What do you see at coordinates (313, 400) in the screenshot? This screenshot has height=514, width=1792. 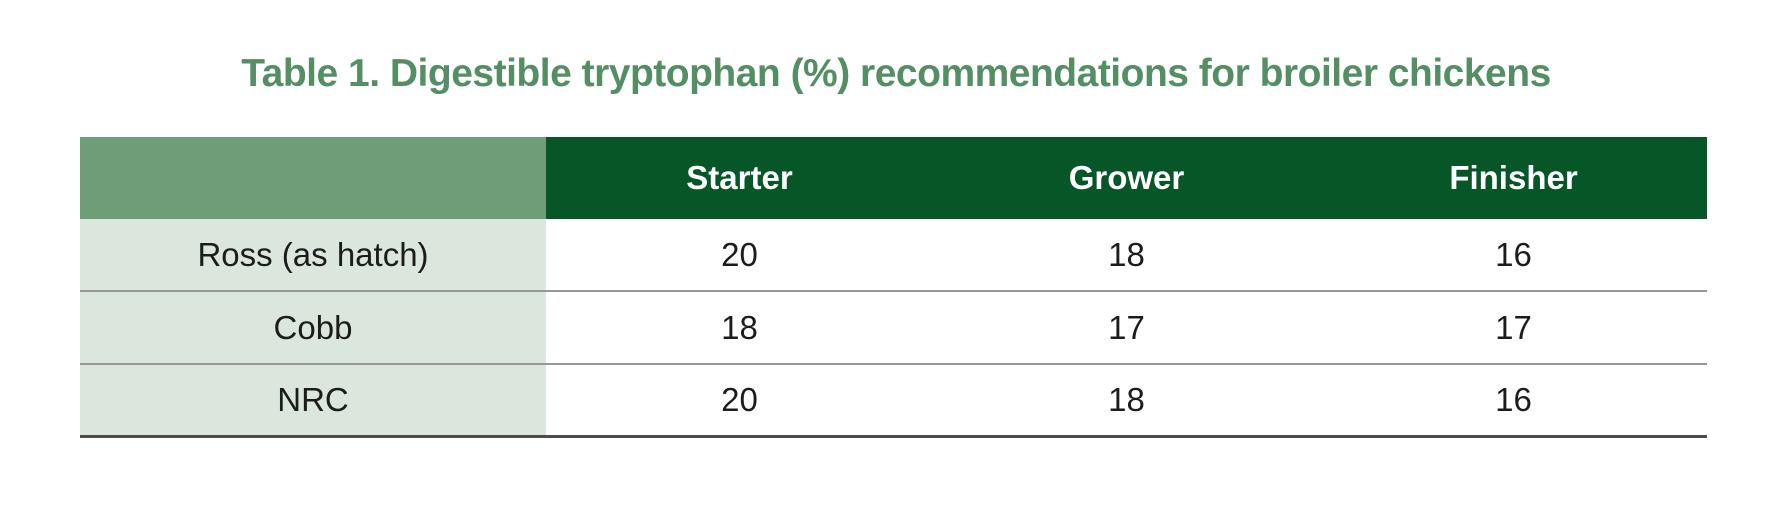 I see `row-label-nrc: NRC` at bounding box center [313, 400].